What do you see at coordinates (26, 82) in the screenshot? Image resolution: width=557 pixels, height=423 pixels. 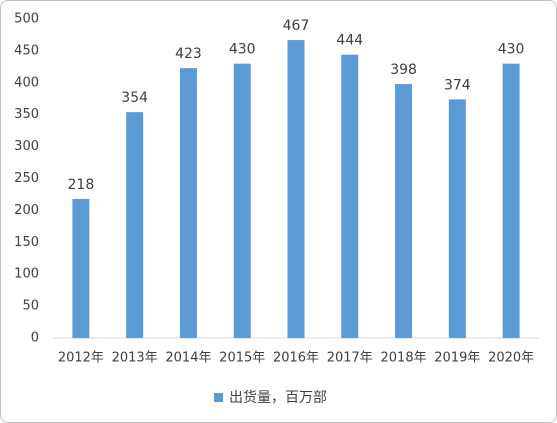 I see `y-tick-label: 400` at bounding box center [26, 82].